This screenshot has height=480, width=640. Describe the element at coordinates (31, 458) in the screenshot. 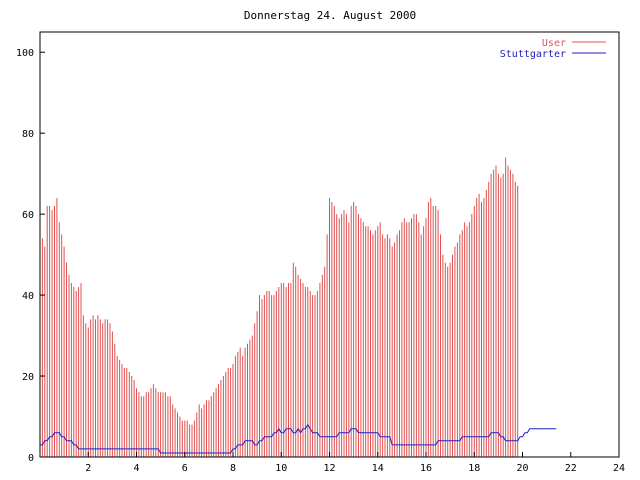

I see `y-tick-label: 0` at that location.